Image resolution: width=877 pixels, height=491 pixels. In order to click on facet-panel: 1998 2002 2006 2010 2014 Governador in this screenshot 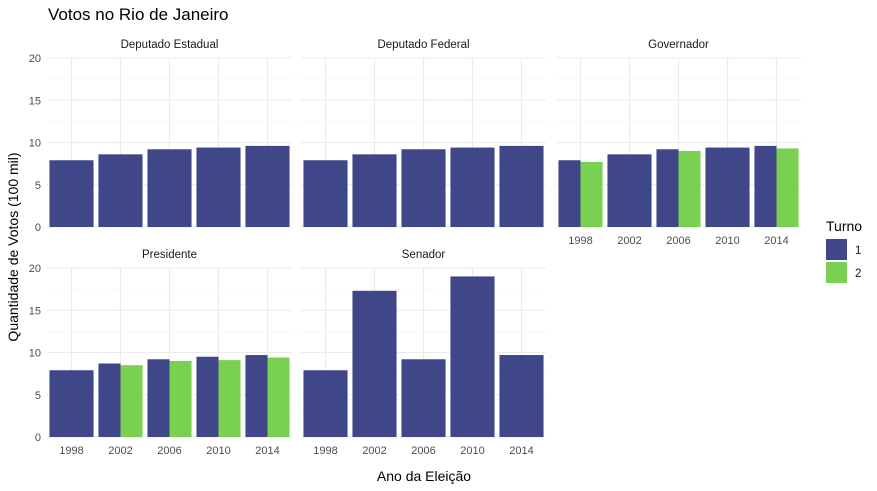, I will do `click(678, 143)`.